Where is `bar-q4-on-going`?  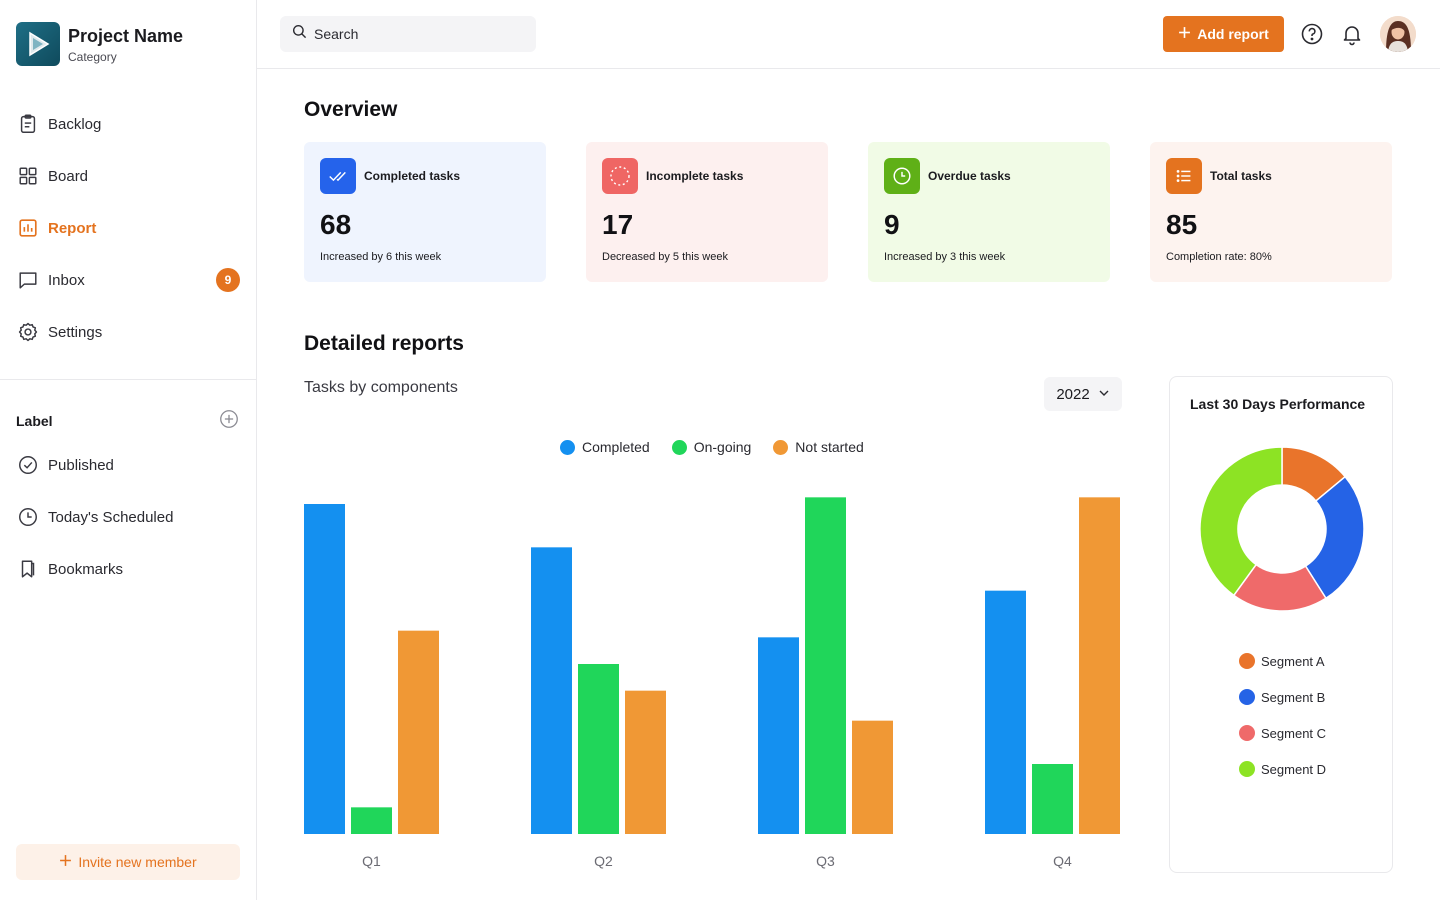
bar-q4-on-going is located at coordinates (1052, 799).